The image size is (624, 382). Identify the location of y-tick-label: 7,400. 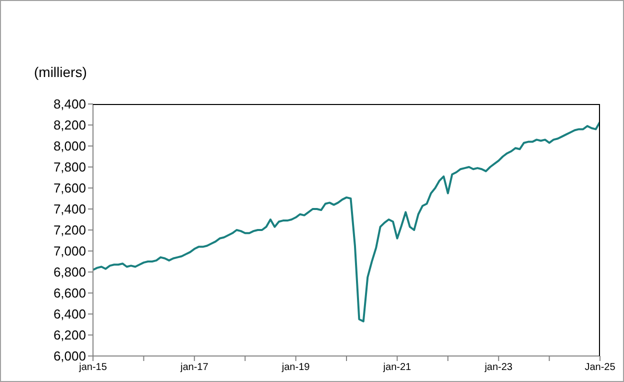
(69, 209).